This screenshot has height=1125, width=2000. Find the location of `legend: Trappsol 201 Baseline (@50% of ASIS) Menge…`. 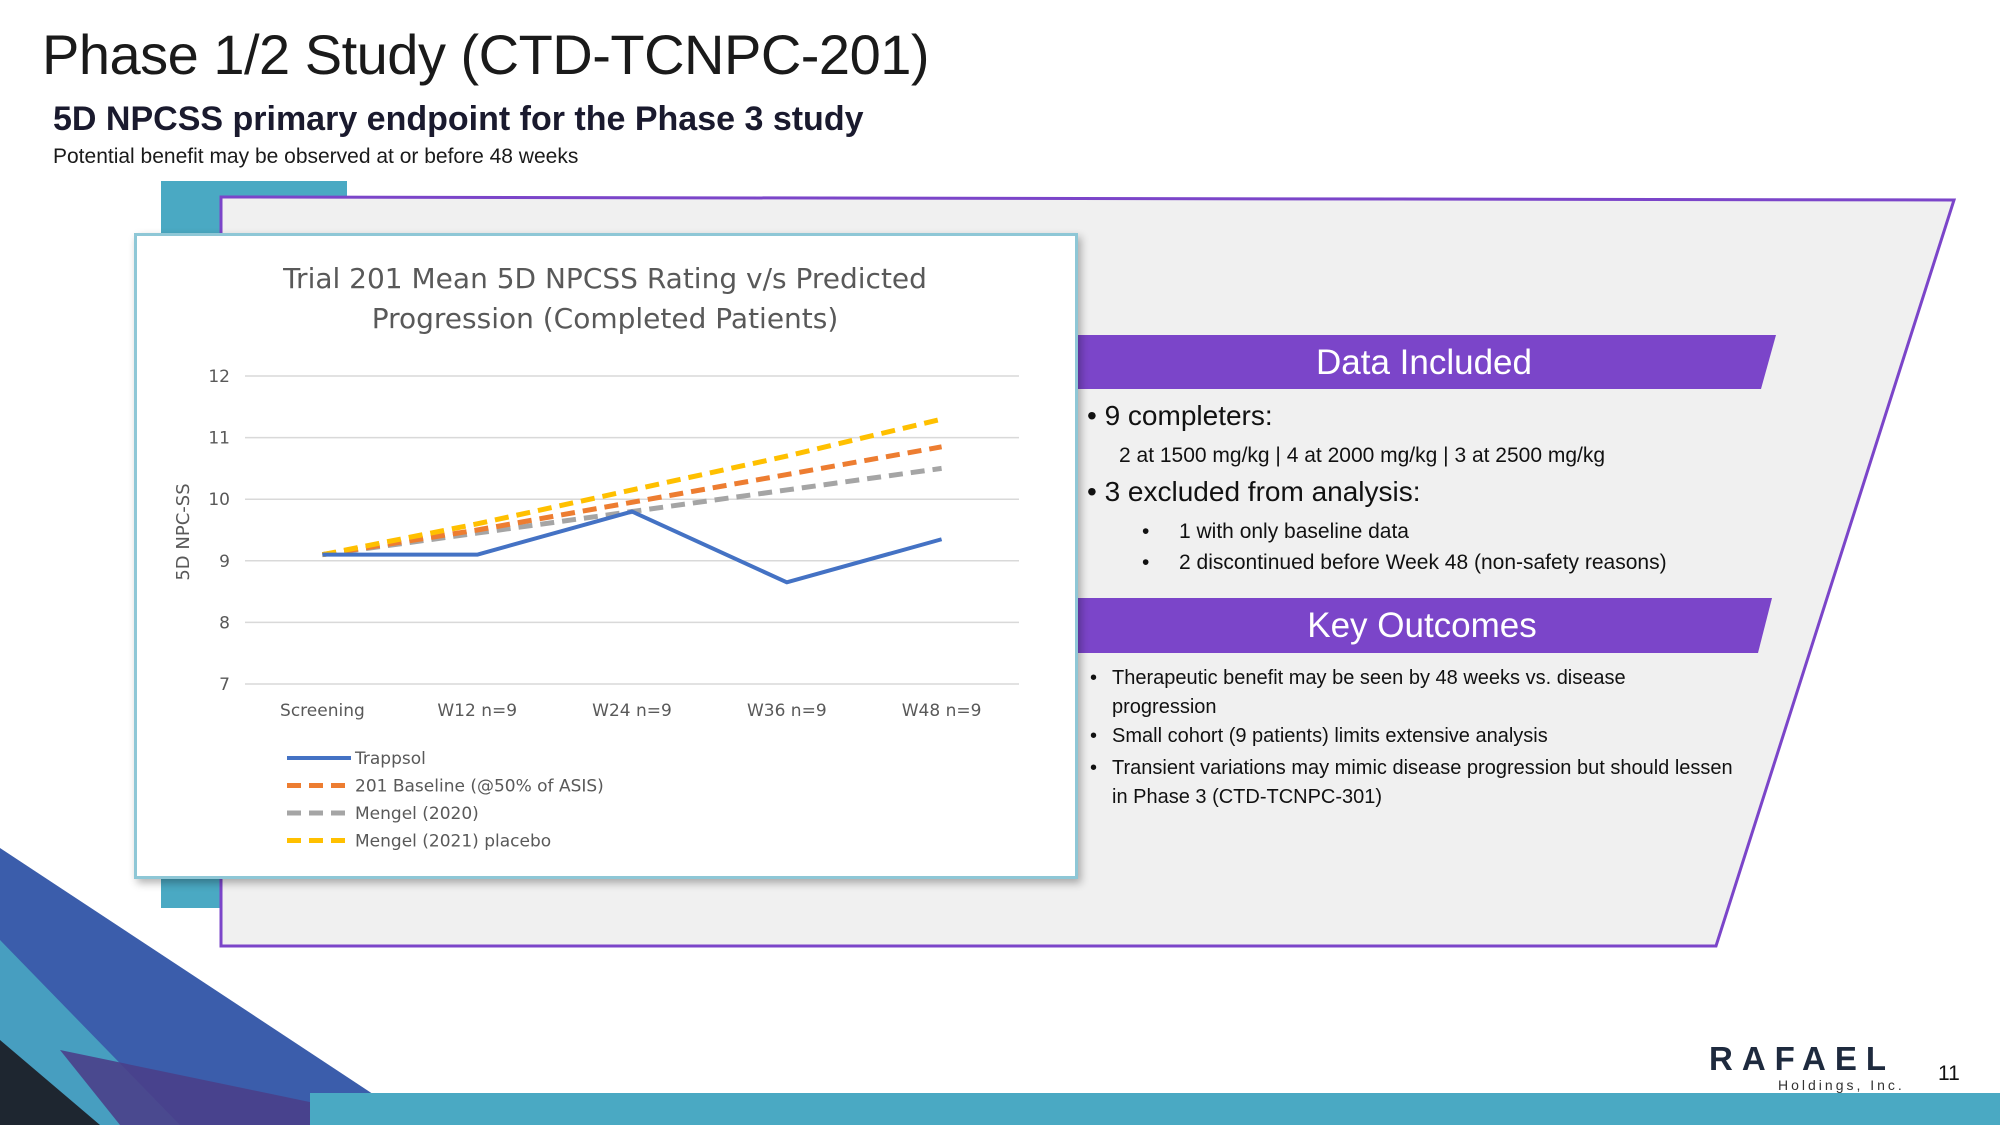

legend: Trappsol 201 Baseline (@50% of ASIS) Menge… is located at coordinates (445, 800).